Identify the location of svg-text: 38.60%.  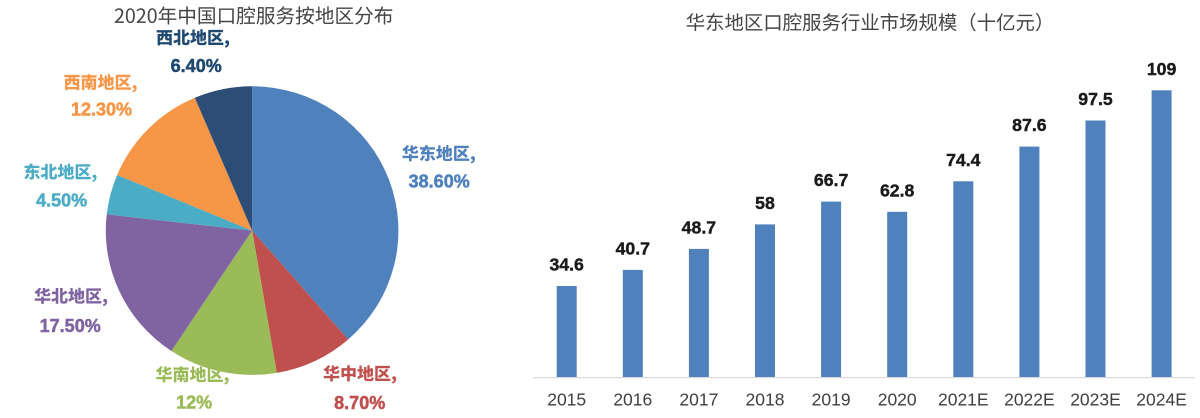
(439, 182).